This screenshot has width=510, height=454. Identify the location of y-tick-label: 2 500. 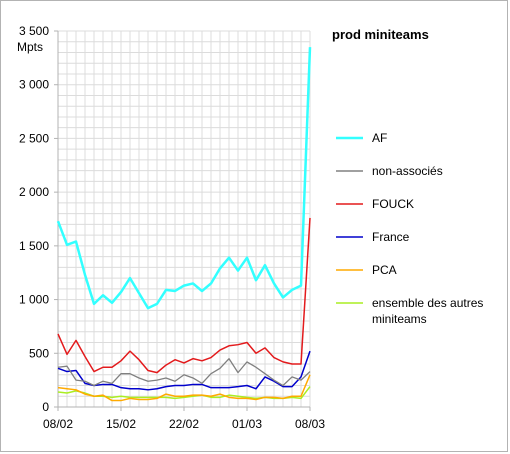
(34, 138).